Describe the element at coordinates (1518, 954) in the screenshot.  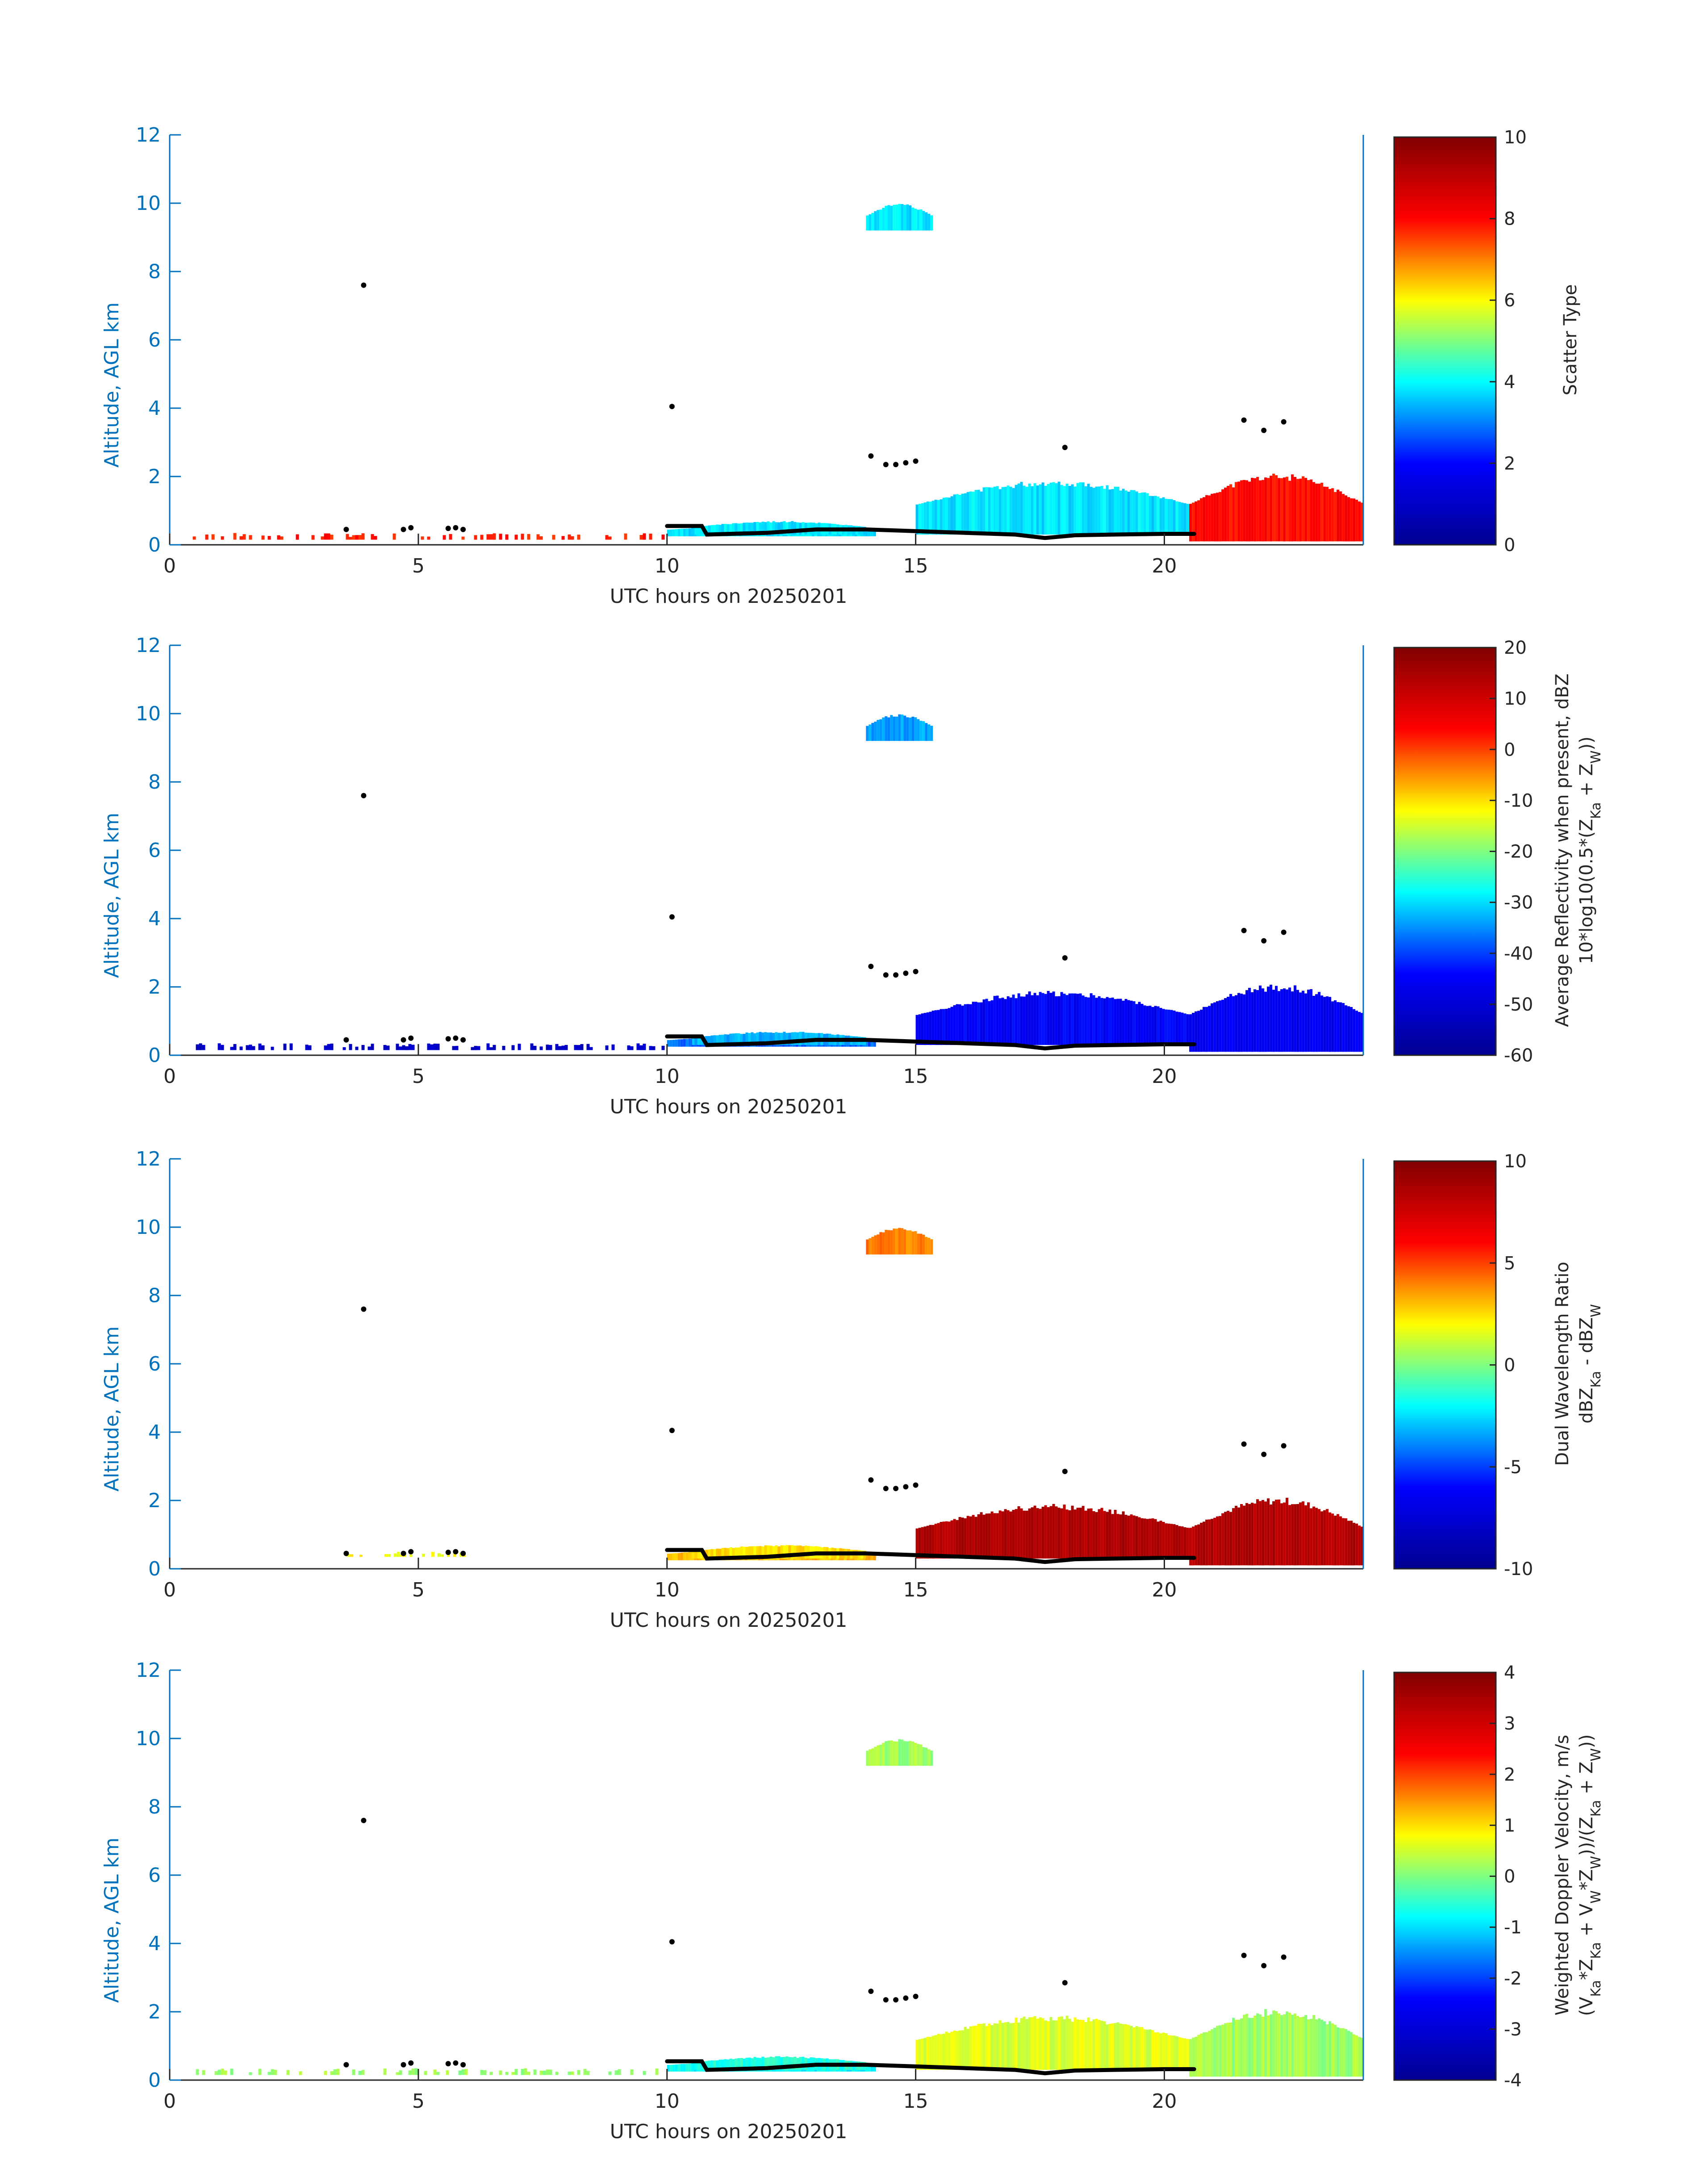
I see `colorbar-tick-label: -40` at that location.